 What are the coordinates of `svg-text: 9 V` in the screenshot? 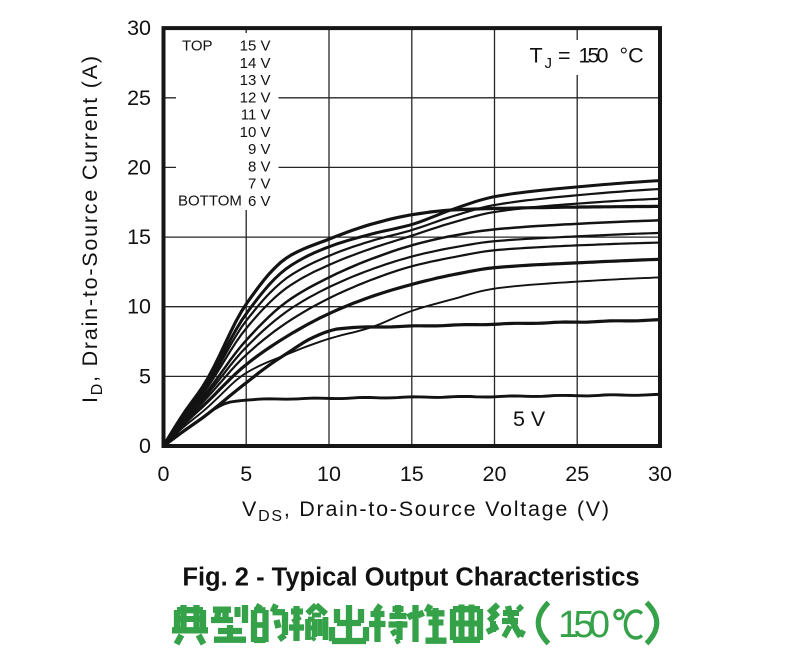 It's located at (259, 149).